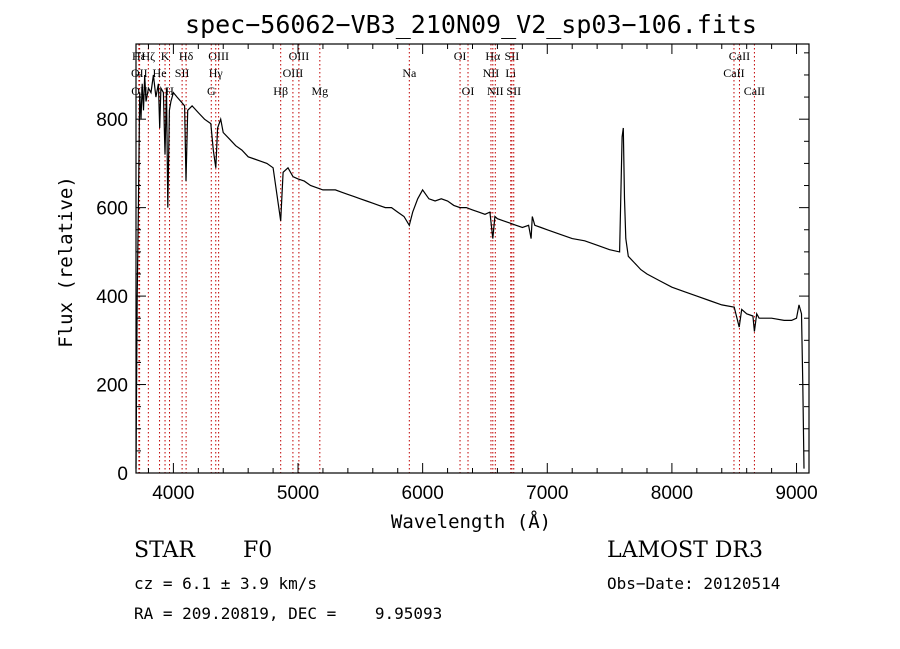 The width and height of the screenshot is (900, 649). Describe the element at coordinates (796, 493) in the screenshot. I see `x-tick-label: 9000` at that location.